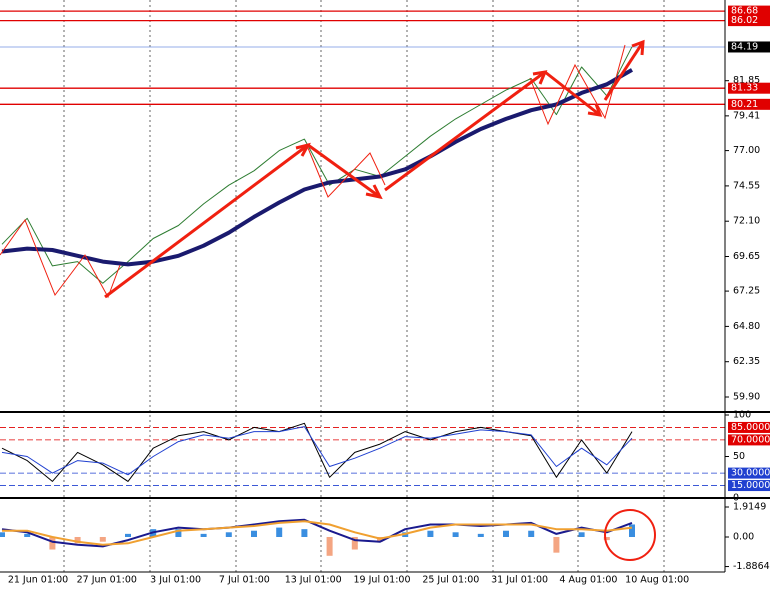  What do you see at coordinates (657, 580) in the screenshot?
I see `x-tick-label: 10 Aug 01:00` at bounding box center [657, 580].